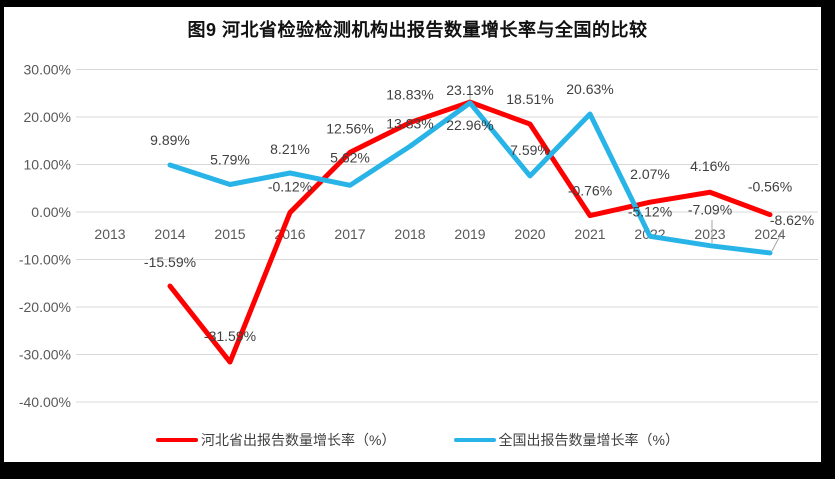 The height and width of the screenshot is (479, 835). I want to click on data-point-label: -7.09%, so click(710, 210).